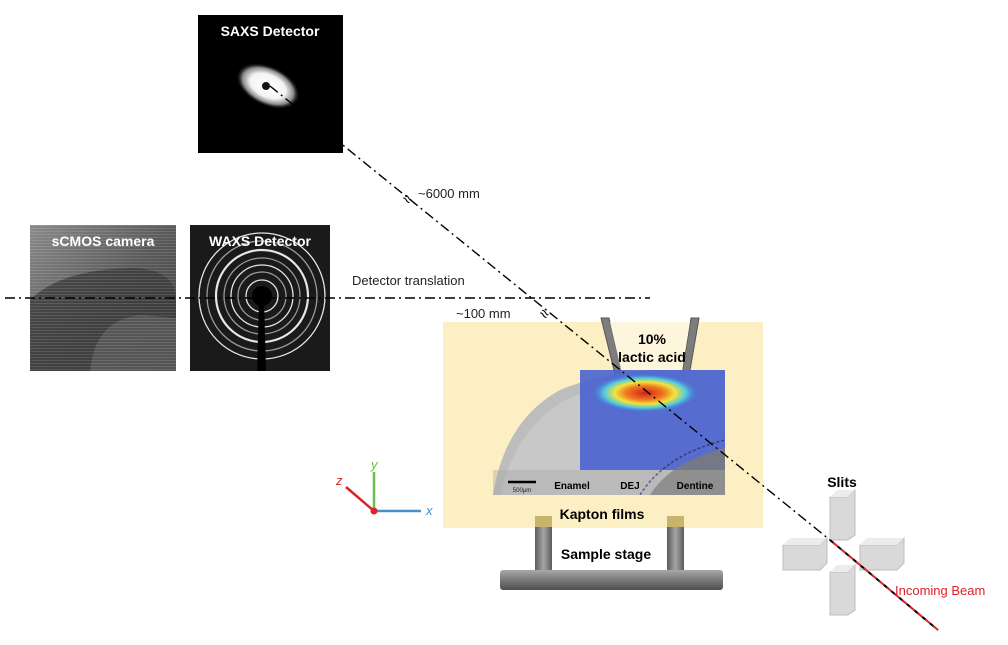 This screenshot has width=1008, height=645. I want to click on detector-translation-label: Detector translation, so click(408, 280).